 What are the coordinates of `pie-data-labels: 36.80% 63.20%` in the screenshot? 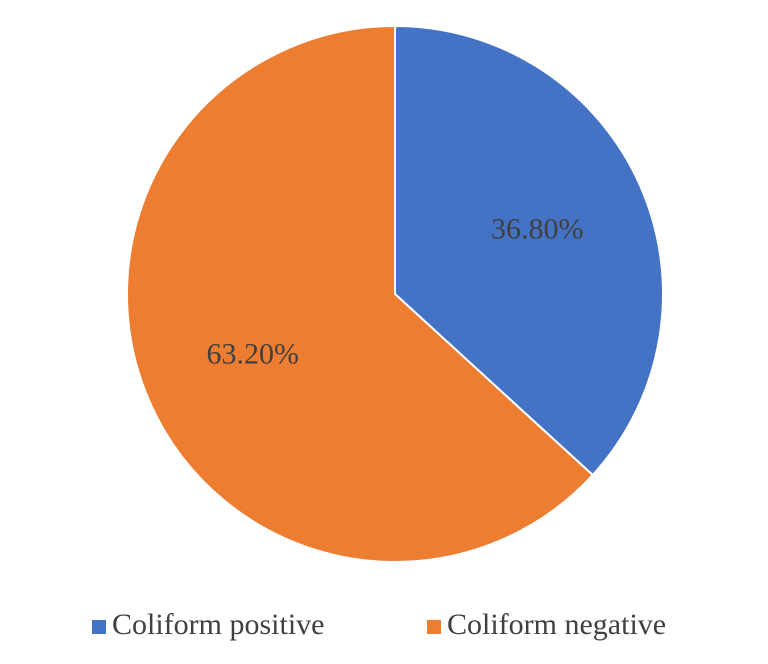 It's located at (394, 291).